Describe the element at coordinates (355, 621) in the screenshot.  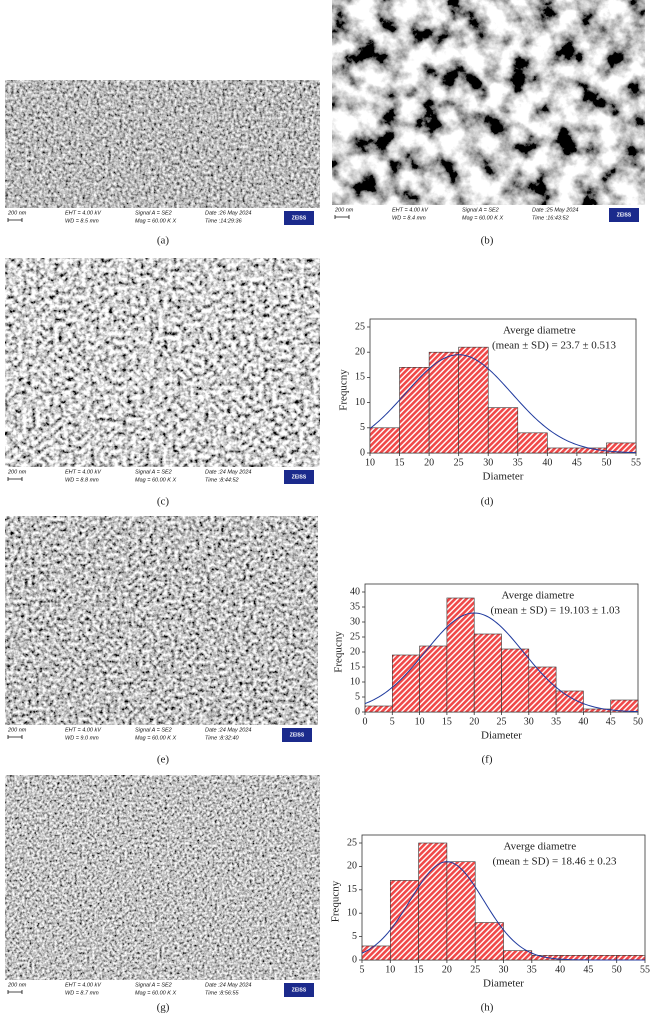
I see `y-tick-label: 30` at that location.